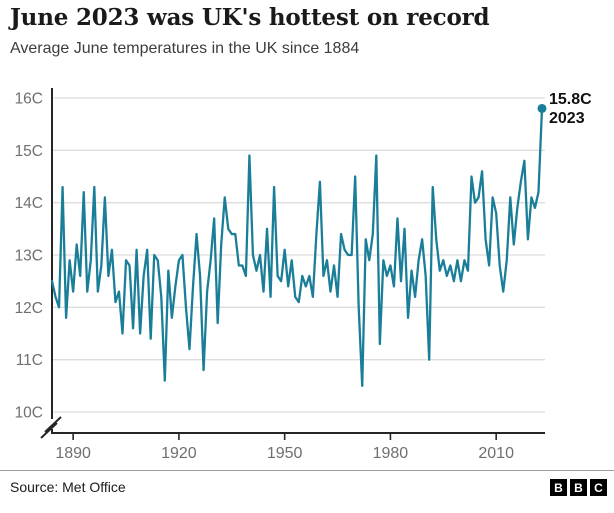 The width and height of the screenshot is (614, 513). Describe the element at coordinates (29, 360) in the screenshot. I see `y-tick-label: 11C` at that location.